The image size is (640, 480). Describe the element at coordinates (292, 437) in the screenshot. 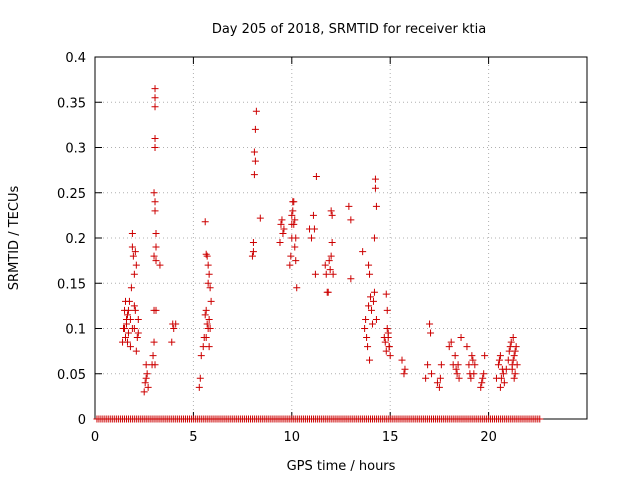

I see `x-tick-label: 10` at that location.